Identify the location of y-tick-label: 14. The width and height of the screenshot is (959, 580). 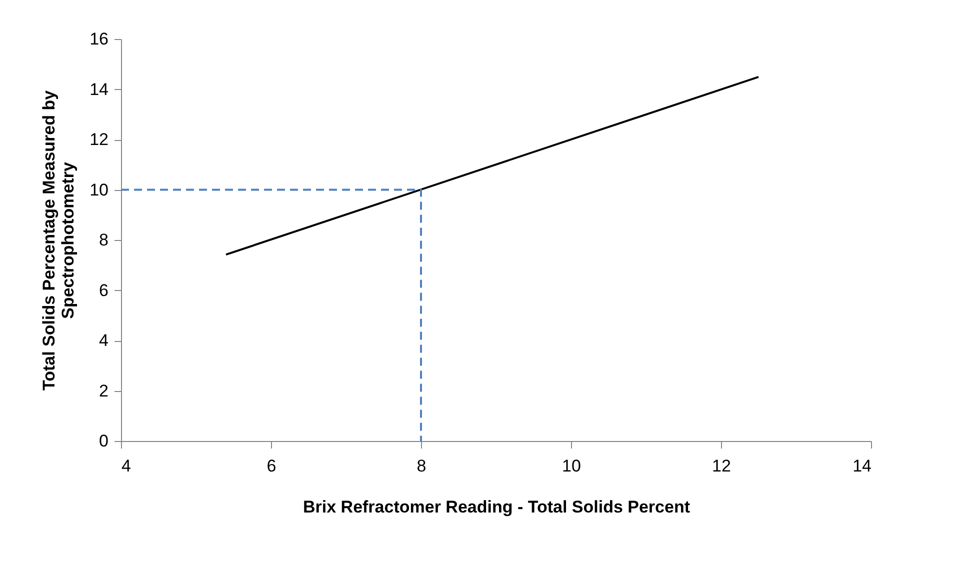
(99, 89).